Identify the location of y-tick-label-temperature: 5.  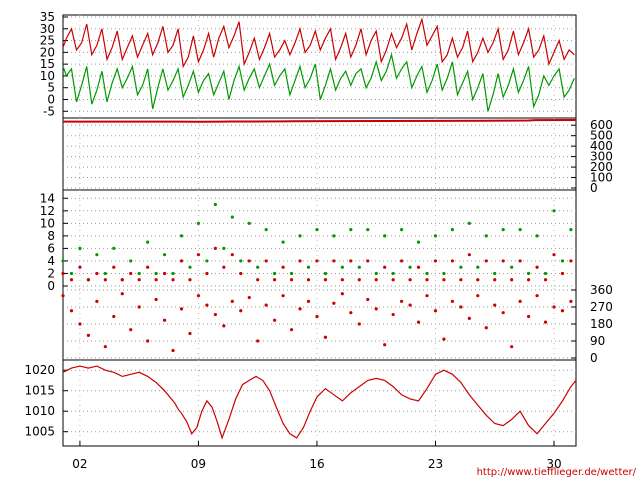
(51, 88).